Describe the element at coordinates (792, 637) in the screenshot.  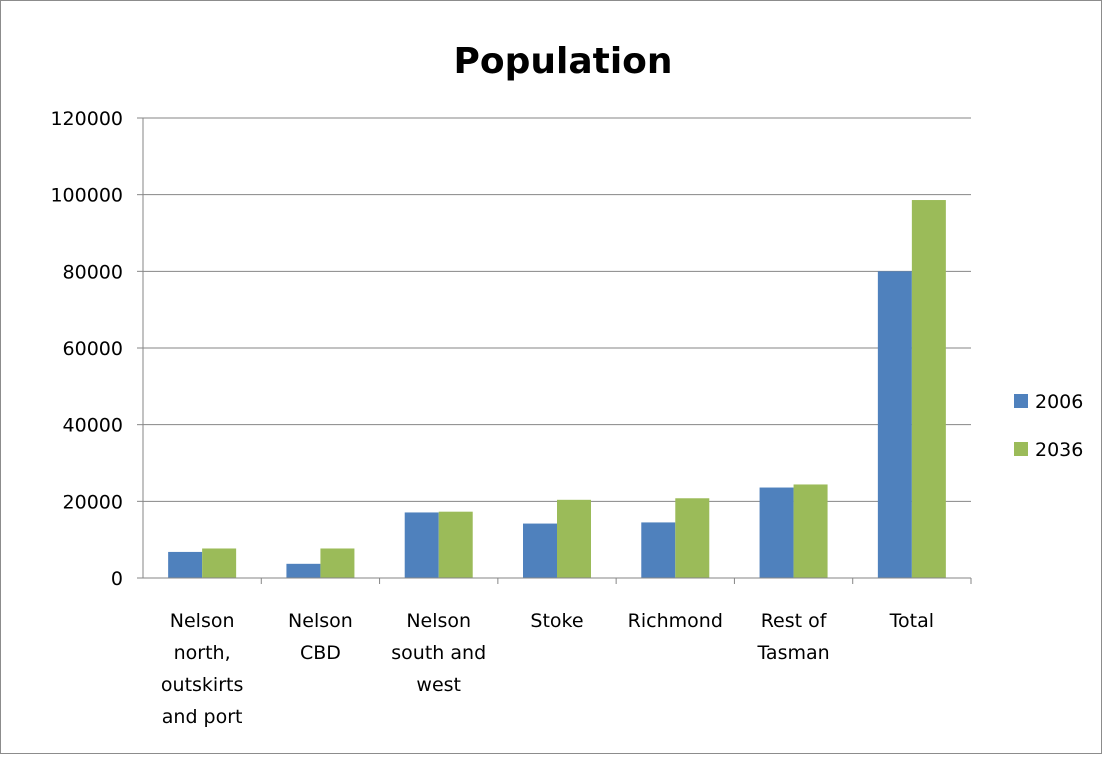
I see `x-category-label: Rest of Tasman` at that location.